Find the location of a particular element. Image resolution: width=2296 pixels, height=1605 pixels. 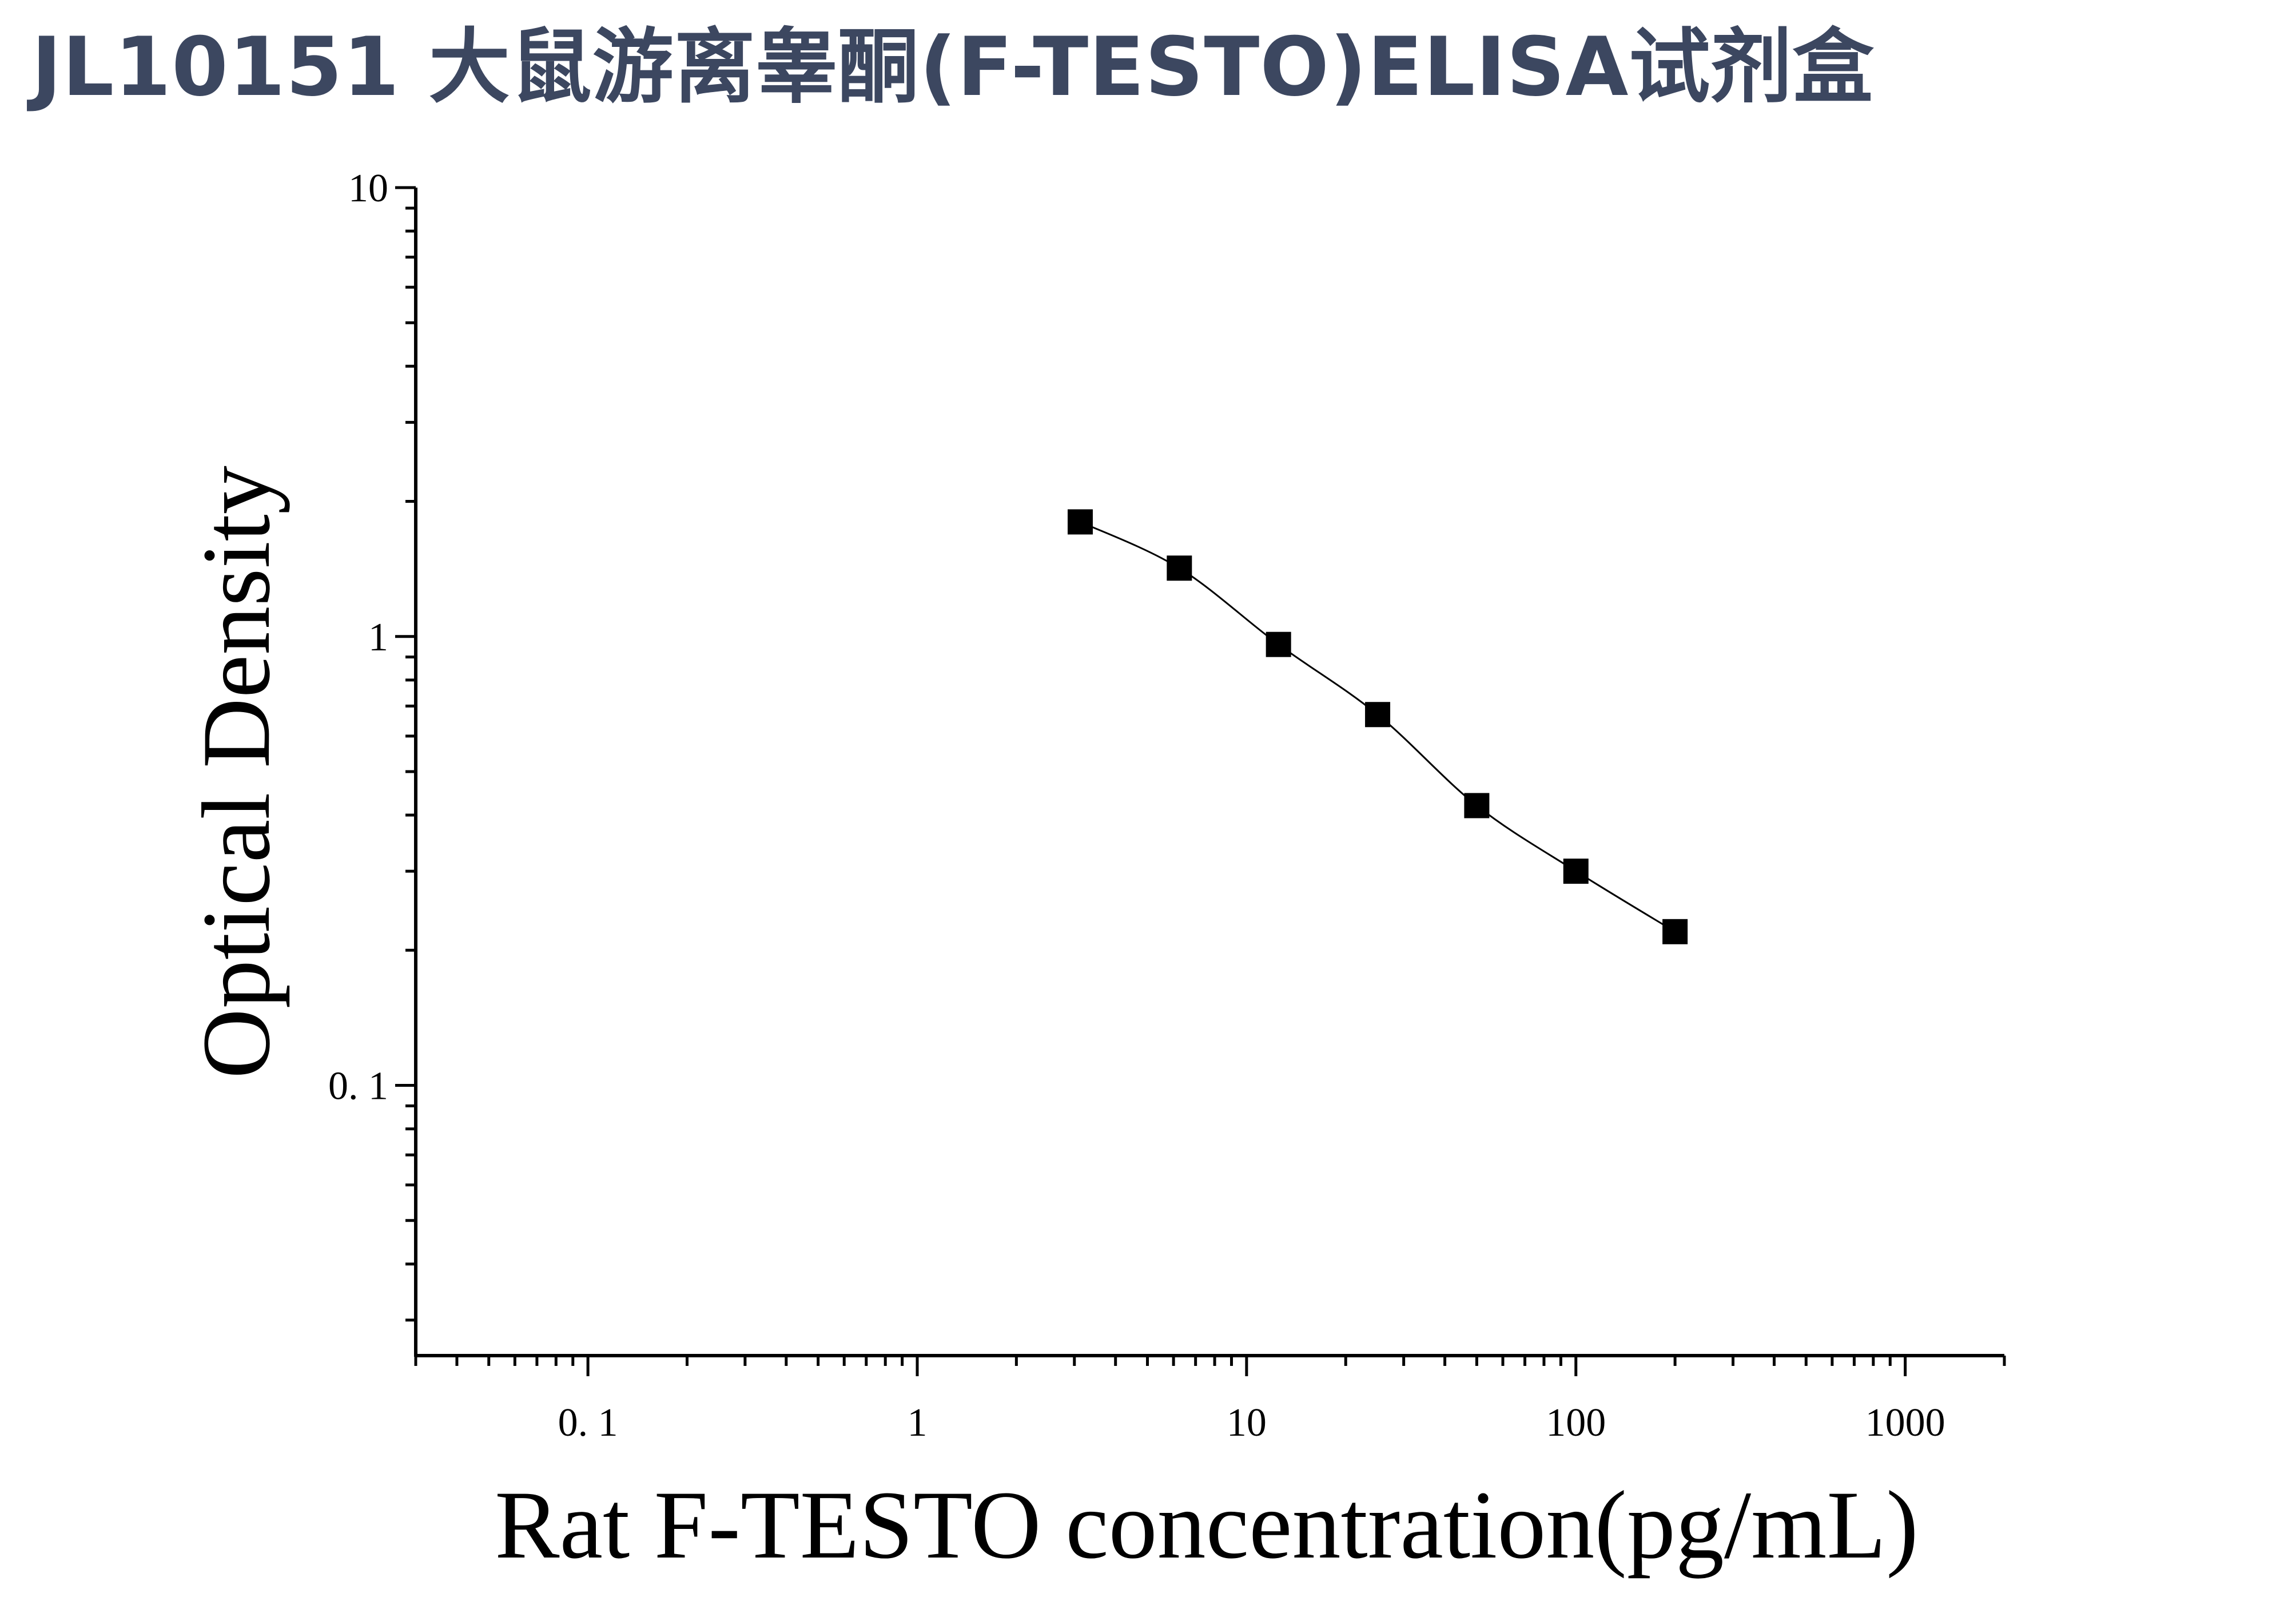

y-tick-label: 1 is located at coordinates (378, 637).